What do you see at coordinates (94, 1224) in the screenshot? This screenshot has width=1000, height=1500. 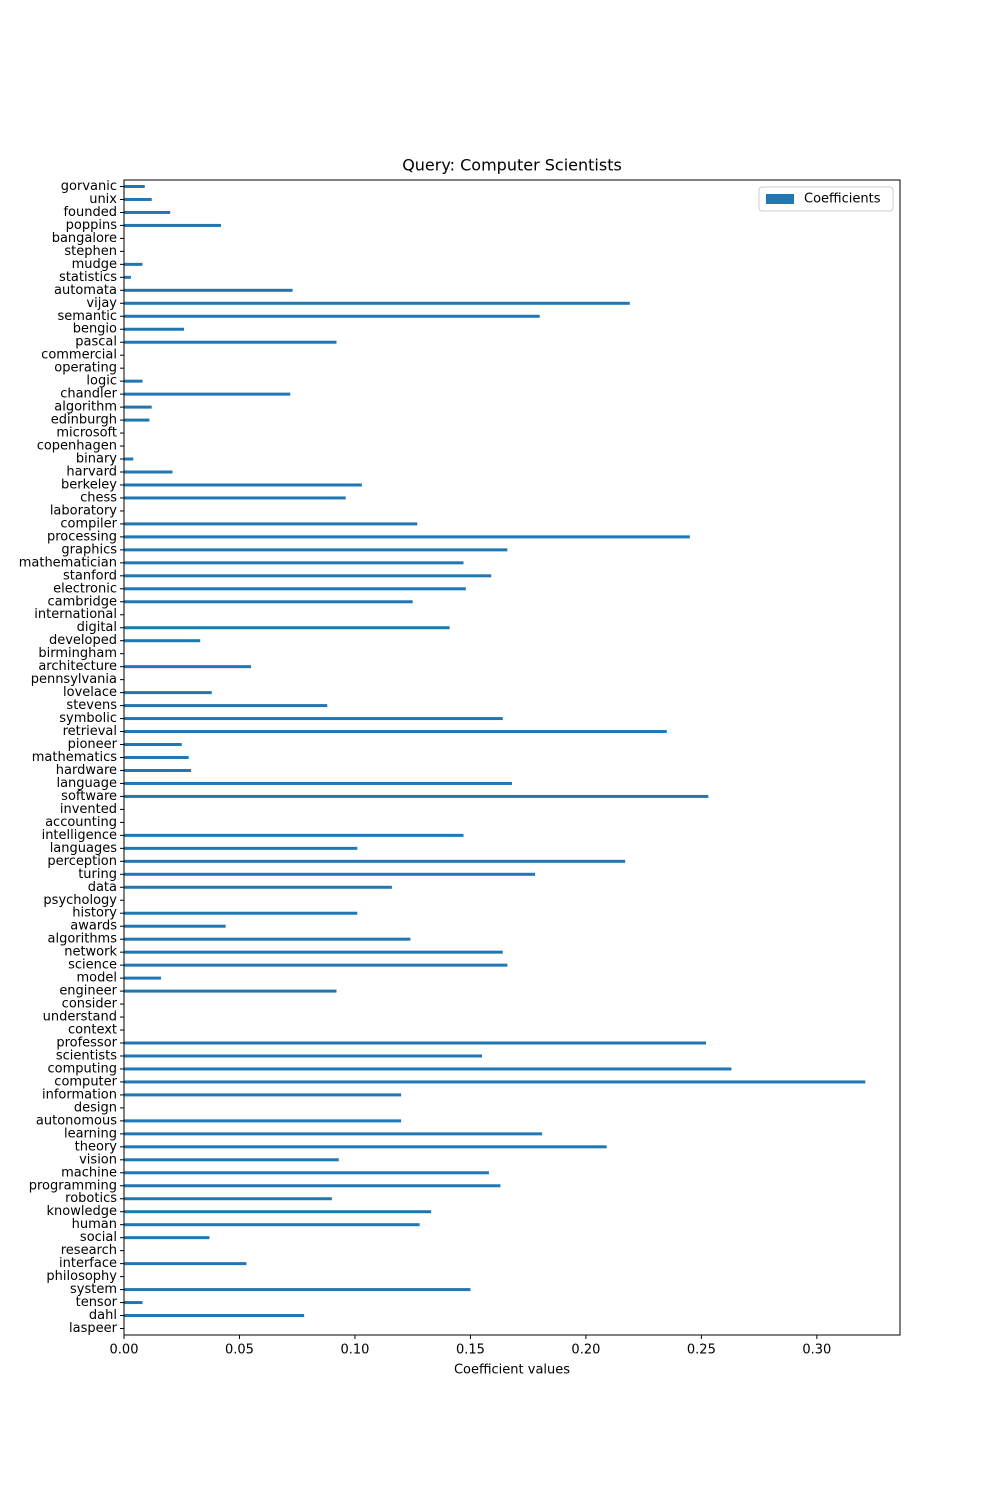 I see `y-tick-label: human` at bounding box center [94, 1224].